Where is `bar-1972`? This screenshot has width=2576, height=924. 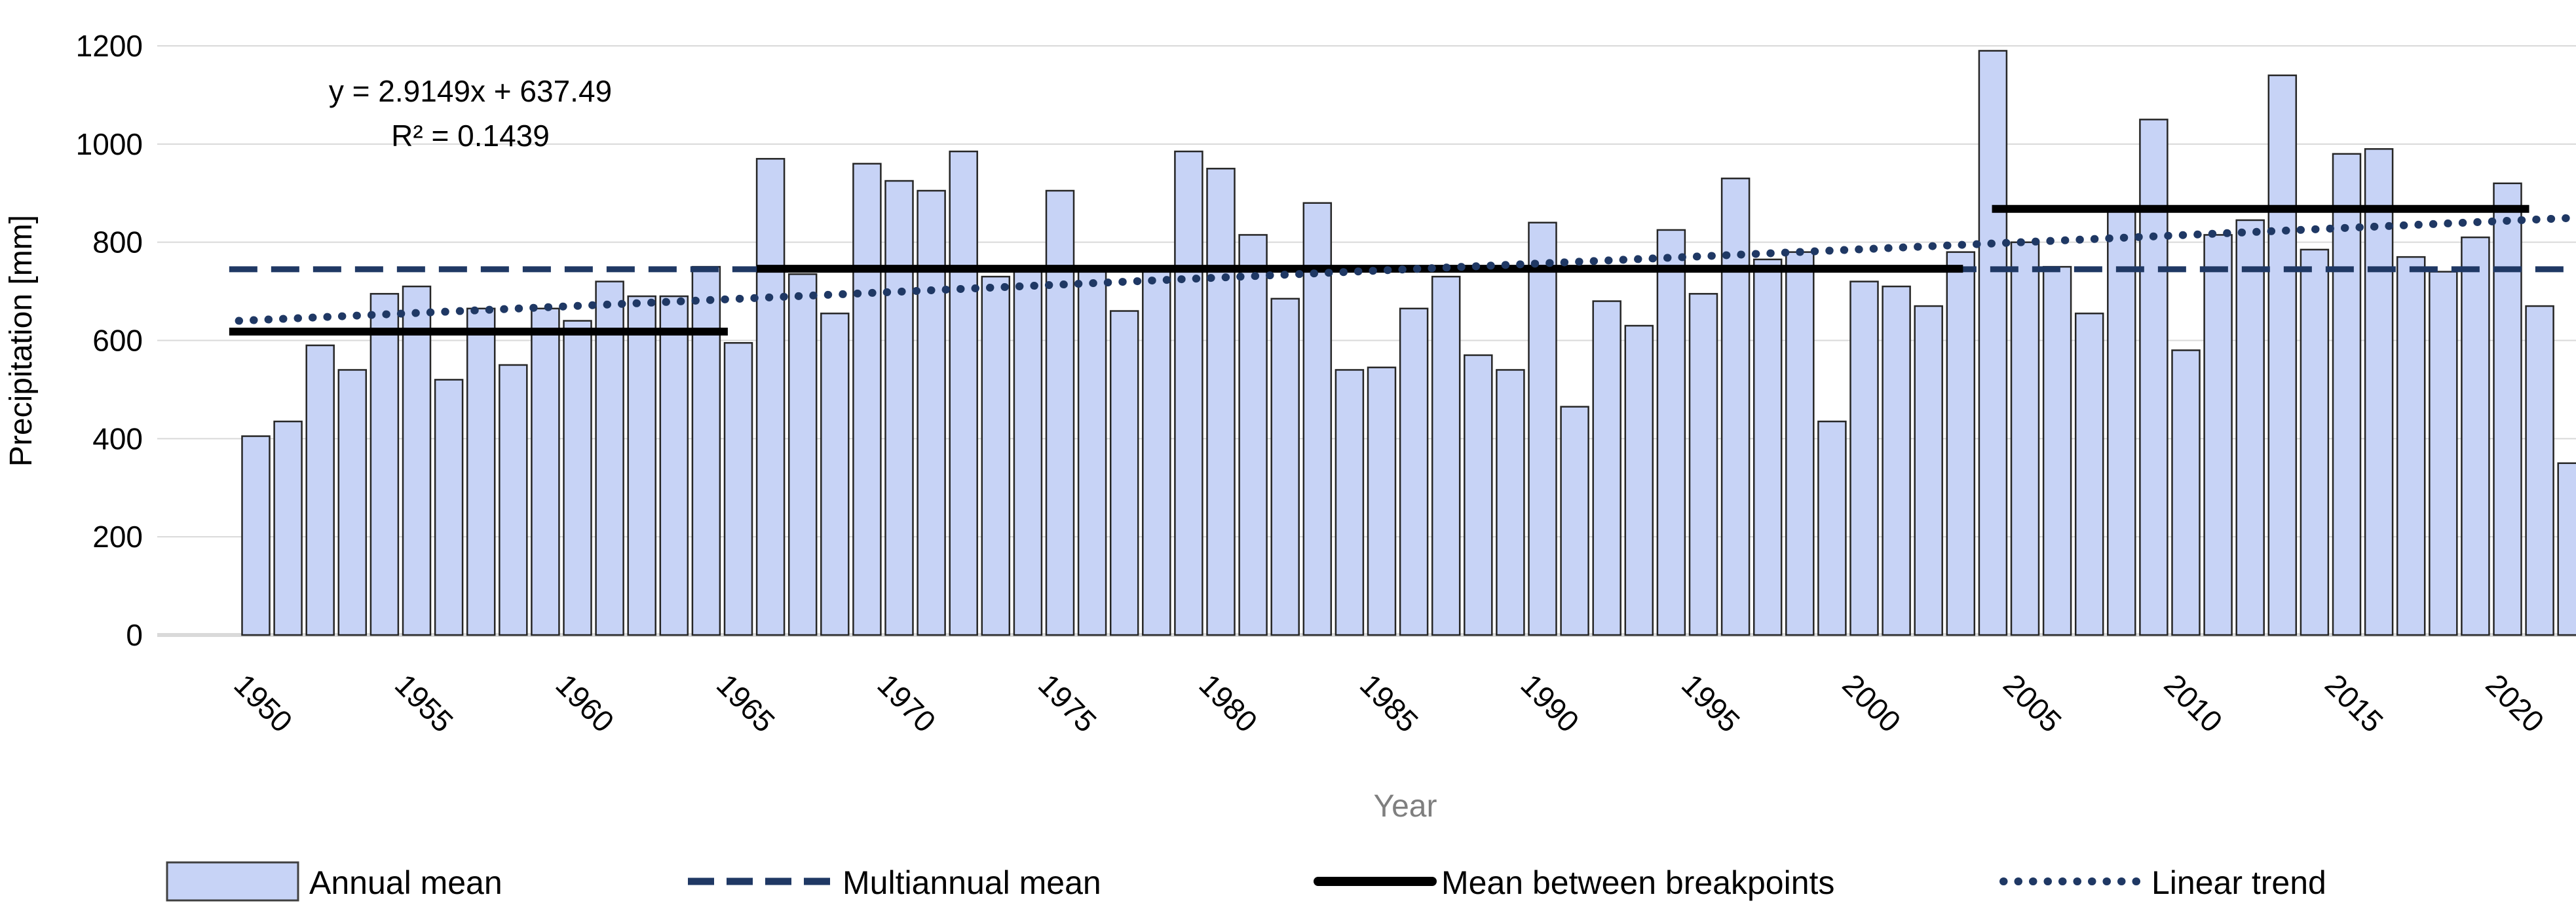
bar-1972 is located at coordinates (963, 393).